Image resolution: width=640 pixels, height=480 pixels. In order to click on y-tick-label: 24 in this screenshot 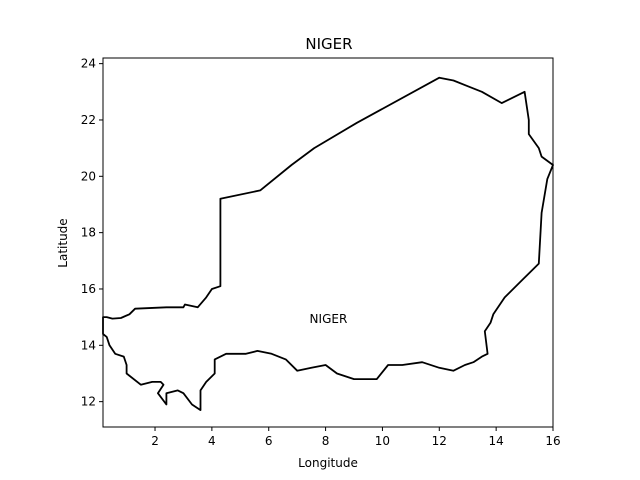, I will do `click(88, 64)`.